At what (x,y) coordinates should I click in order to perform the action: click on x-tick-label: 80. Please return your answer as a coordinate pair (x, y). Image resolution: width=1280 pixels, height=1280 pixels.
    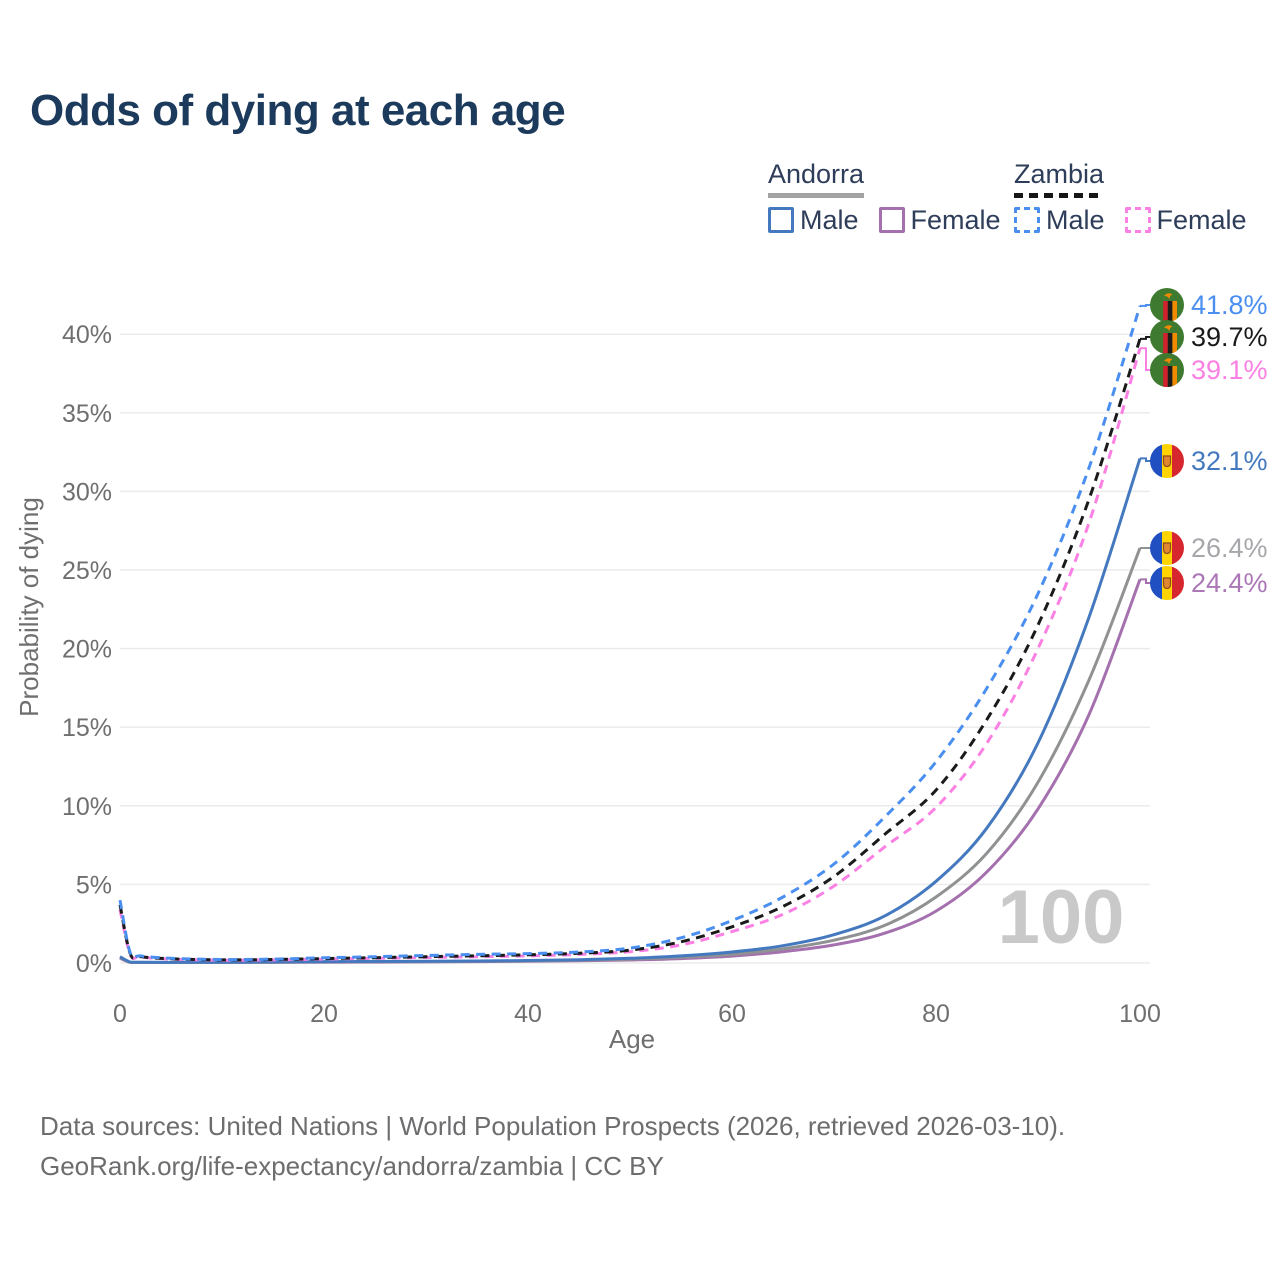
    Looking at the image, I should click on (936, 1014).